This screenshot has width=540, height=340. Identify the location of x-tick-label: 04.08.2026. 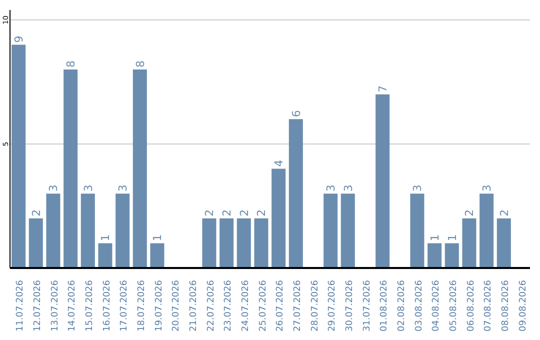
(437, 306).